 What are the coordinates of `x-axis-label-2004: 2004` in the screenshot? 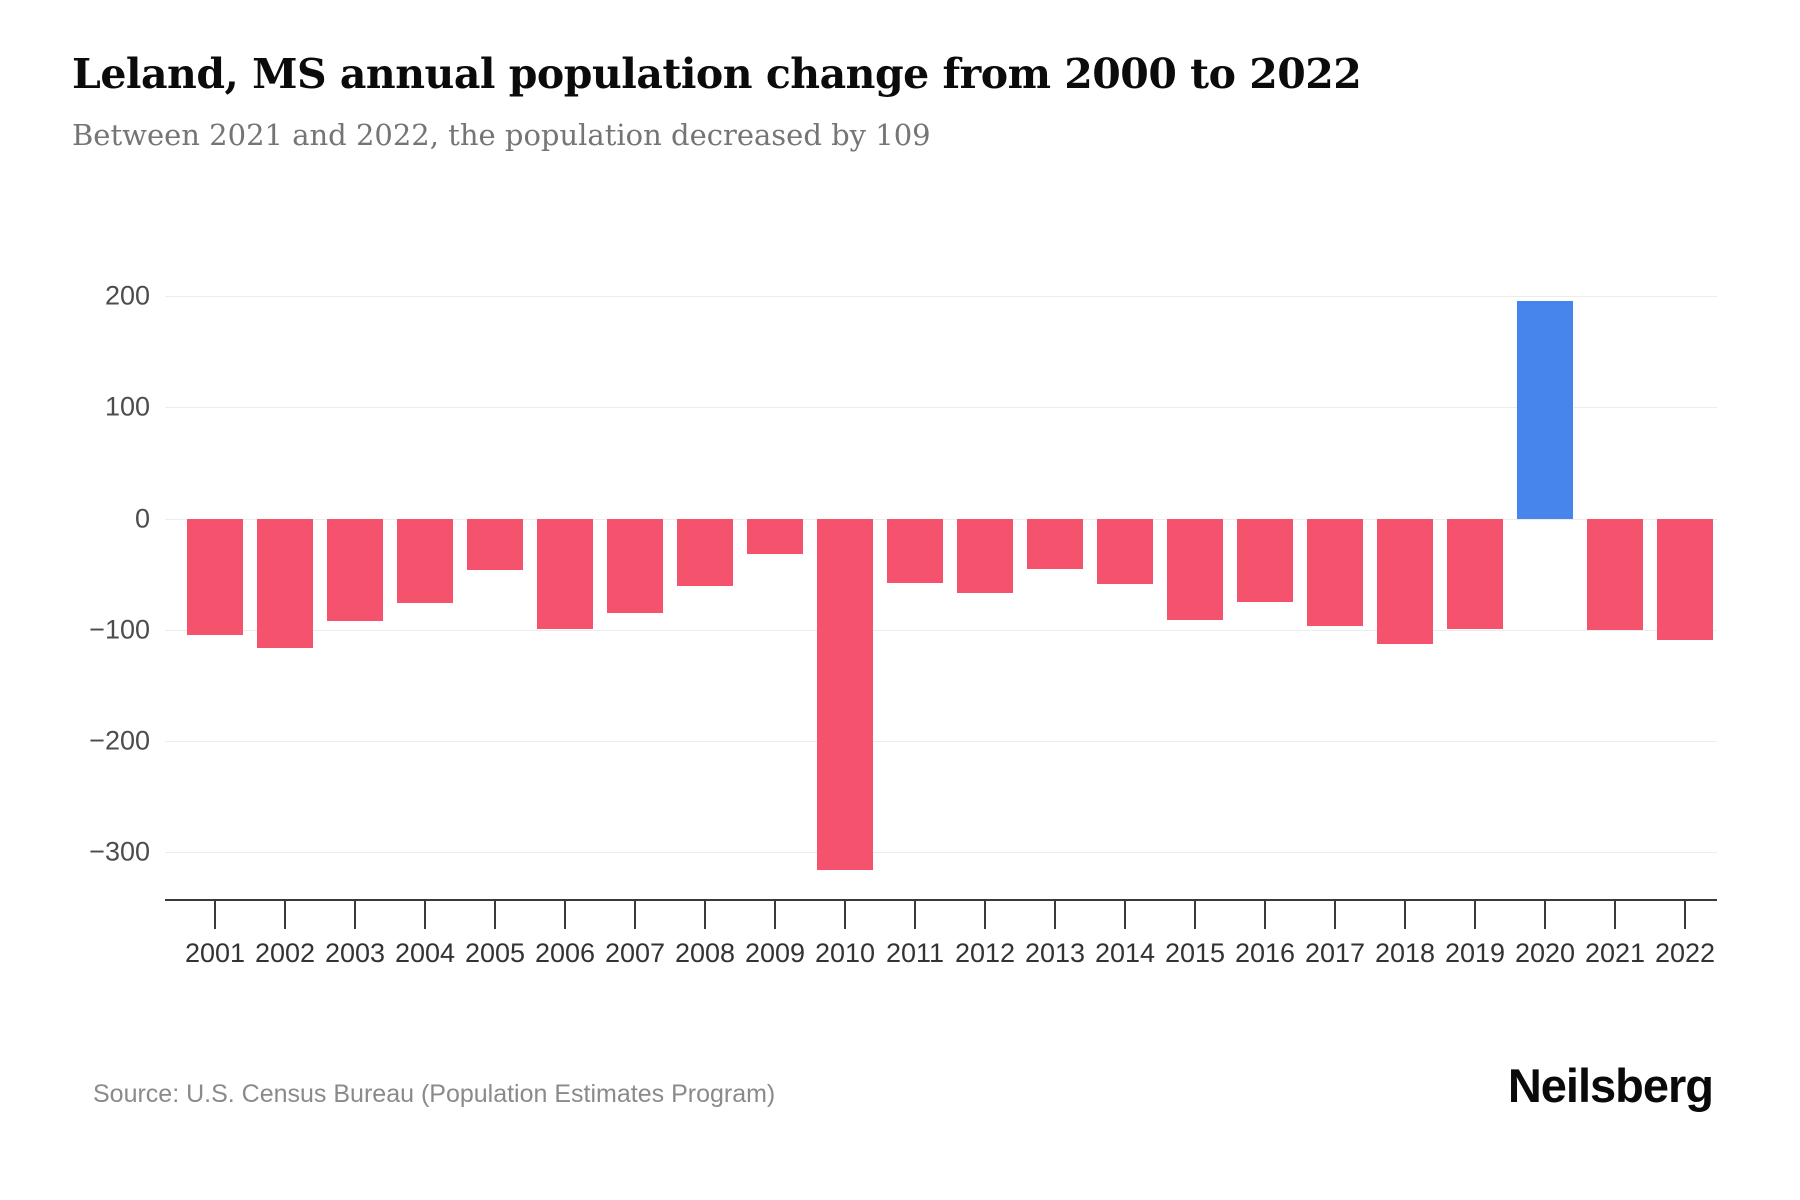 It's located at (425, 953).